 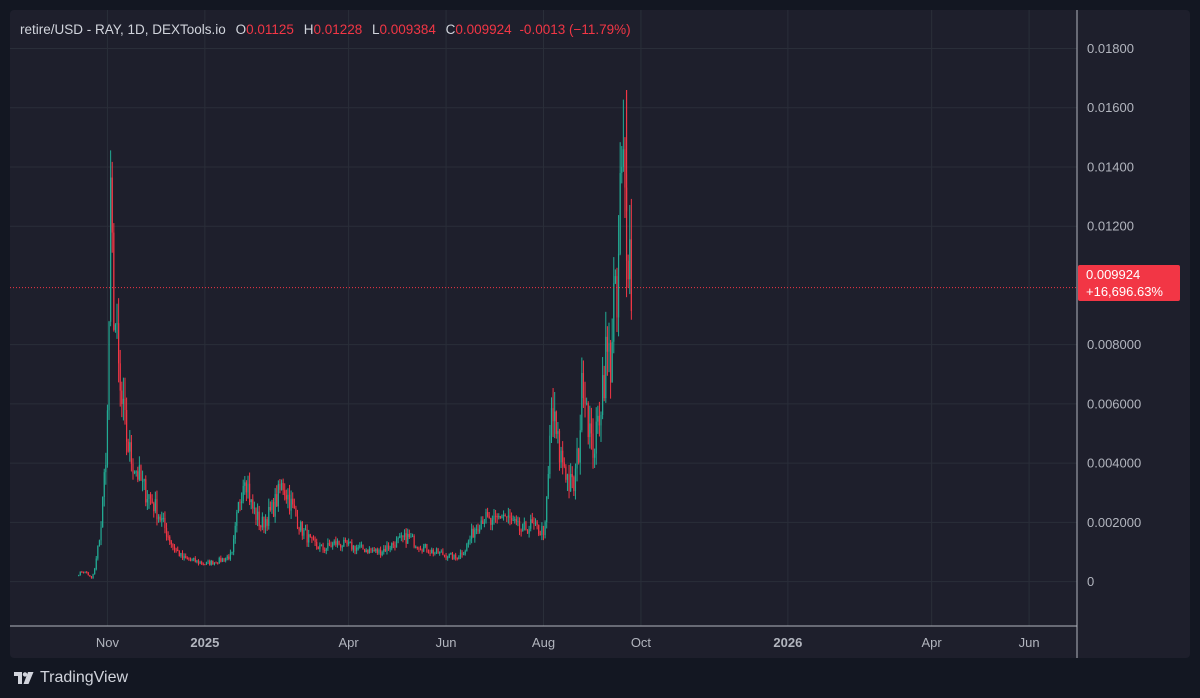 What do you see at coordinates (108, 642) in the screenshot?
I see `time-tick-label: Nov` at bounding box center [108, 642].